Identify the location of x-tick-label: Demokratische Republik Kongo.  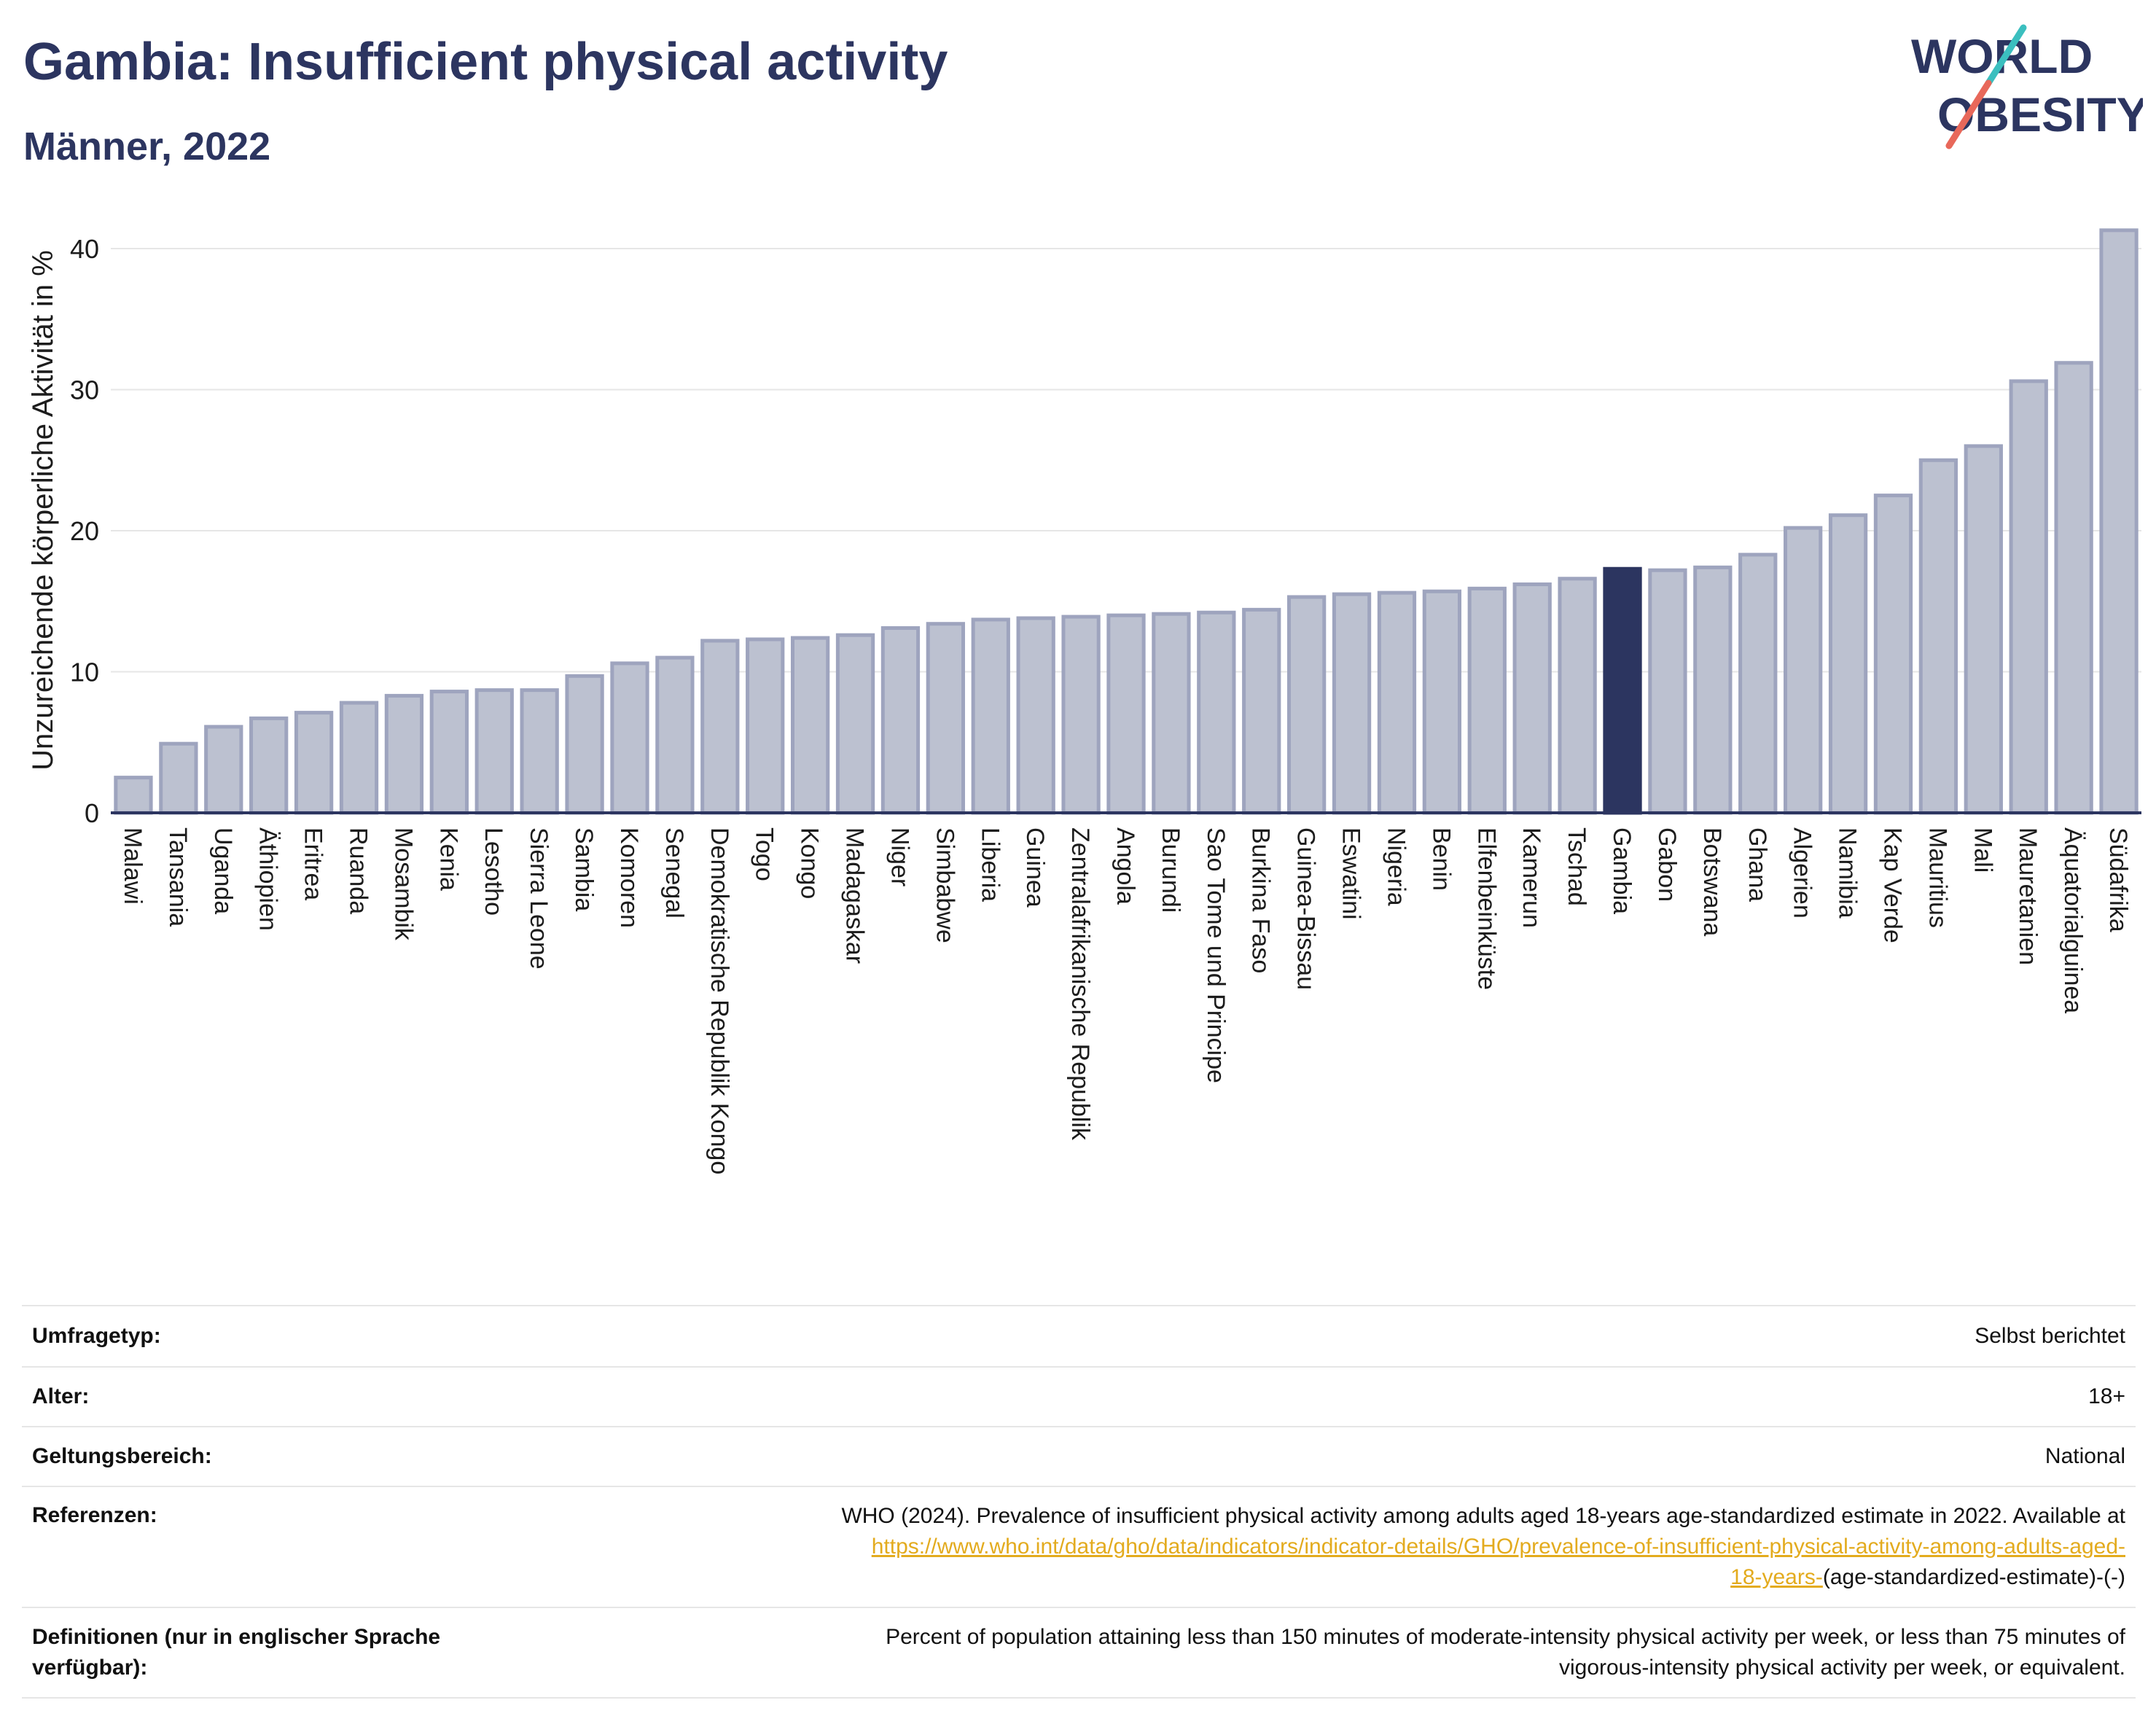
(720, 1000).